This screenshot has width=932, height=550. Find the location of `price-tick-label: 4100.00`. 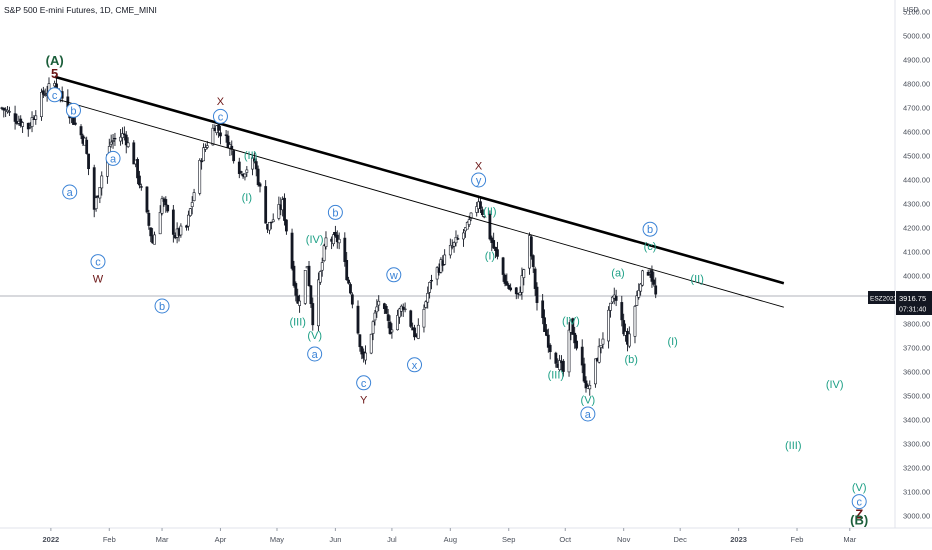

price-tick-label: 4100.00 is located at coordinates (916, 252).